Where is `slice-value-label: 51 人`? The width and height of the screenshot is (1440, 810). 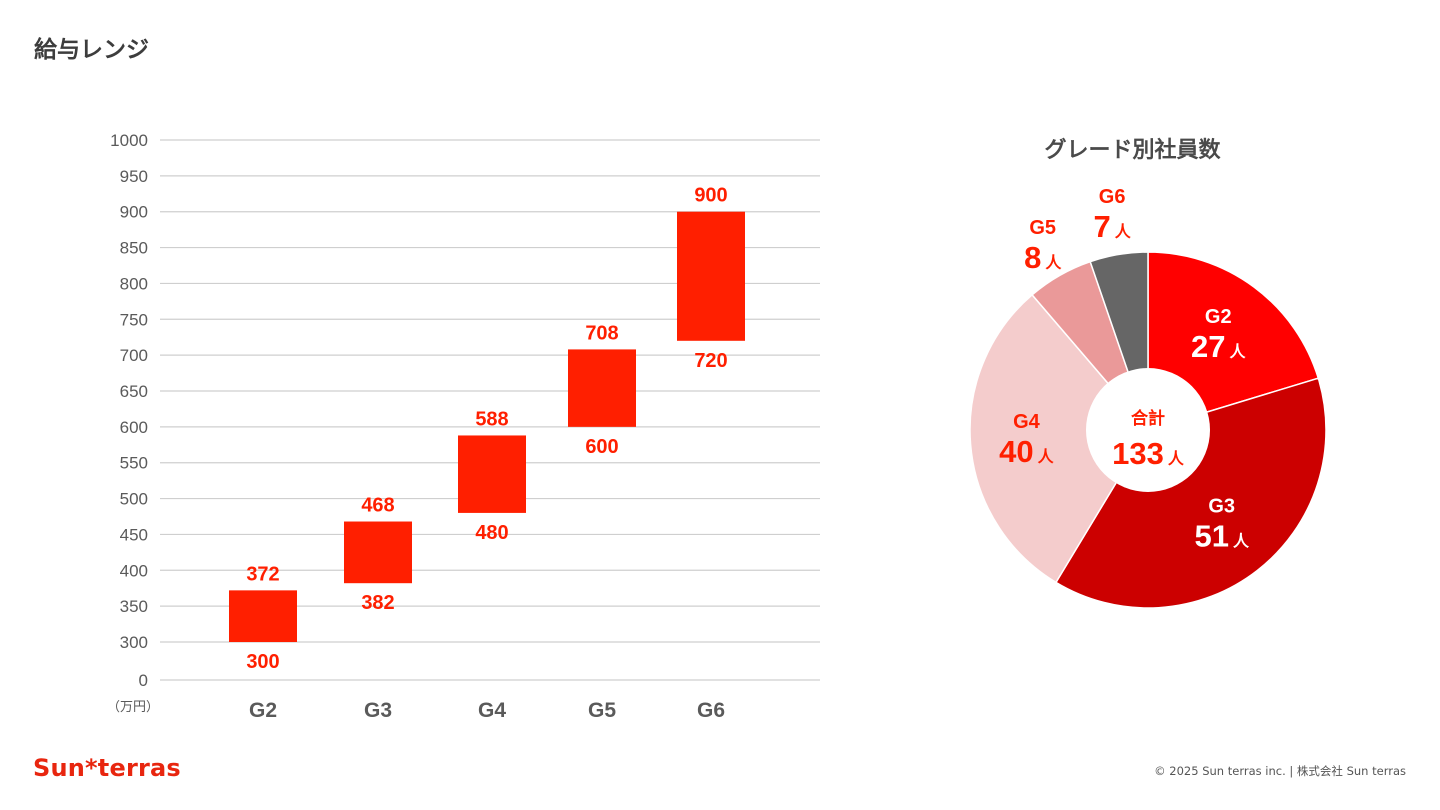
slice-value-label: 51 人 is located at coordinates (1221, 536).